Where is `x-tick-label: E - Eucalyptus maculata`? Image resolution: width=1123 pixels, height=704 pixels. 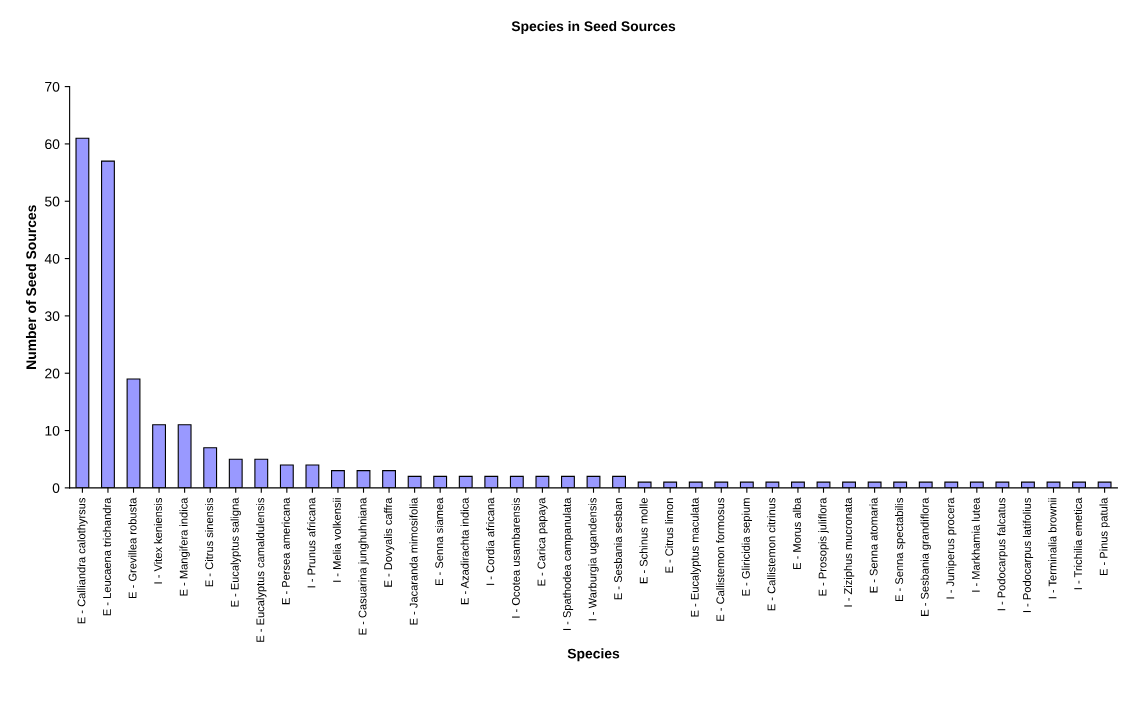
x-tick-label: E - Eucalyptus maculata is located at coordinates (695, 557).